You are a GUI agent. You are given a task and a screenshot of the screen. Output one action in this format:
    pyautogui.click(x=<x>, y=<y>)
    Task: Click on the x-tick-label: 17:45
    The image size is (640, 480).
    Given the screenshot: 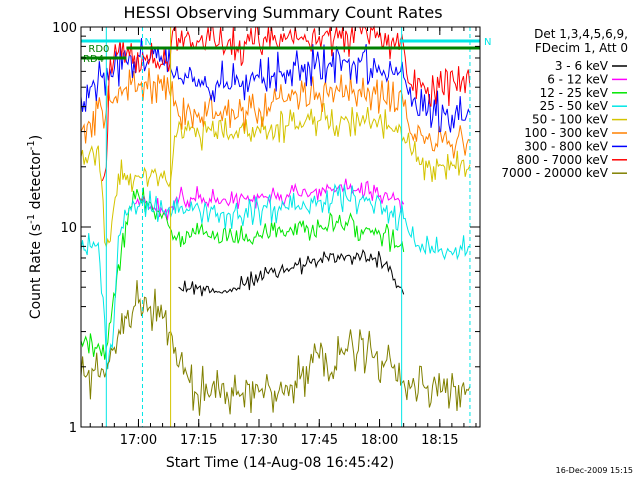 What is the action you would take?
    pyautogui.click(x=319, y=440)
    